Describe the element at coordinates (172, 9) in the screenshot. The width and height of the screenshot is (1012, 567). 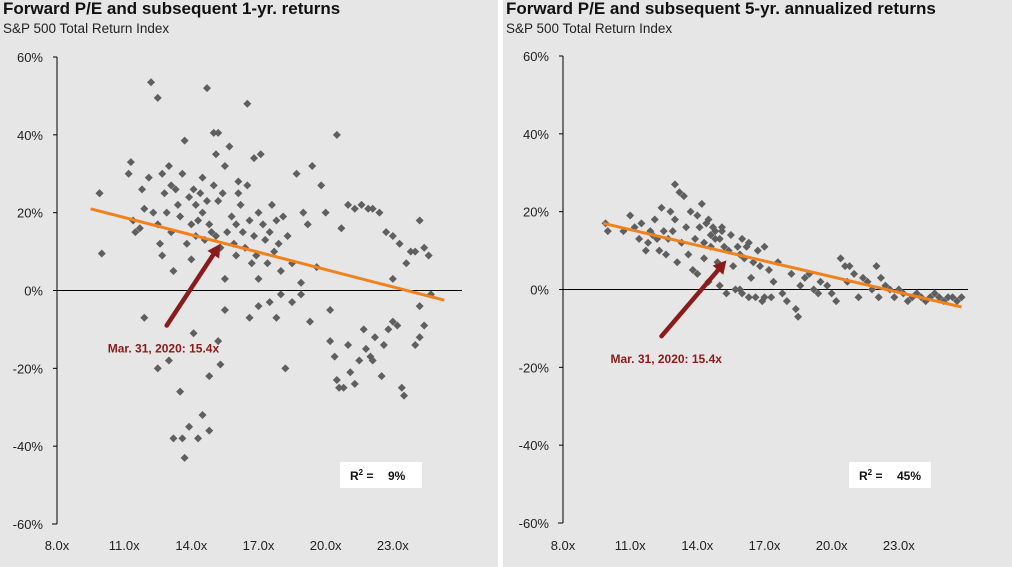
I see `chart-title: Forward P/E and subsequent 1-yr. returns` at that location.